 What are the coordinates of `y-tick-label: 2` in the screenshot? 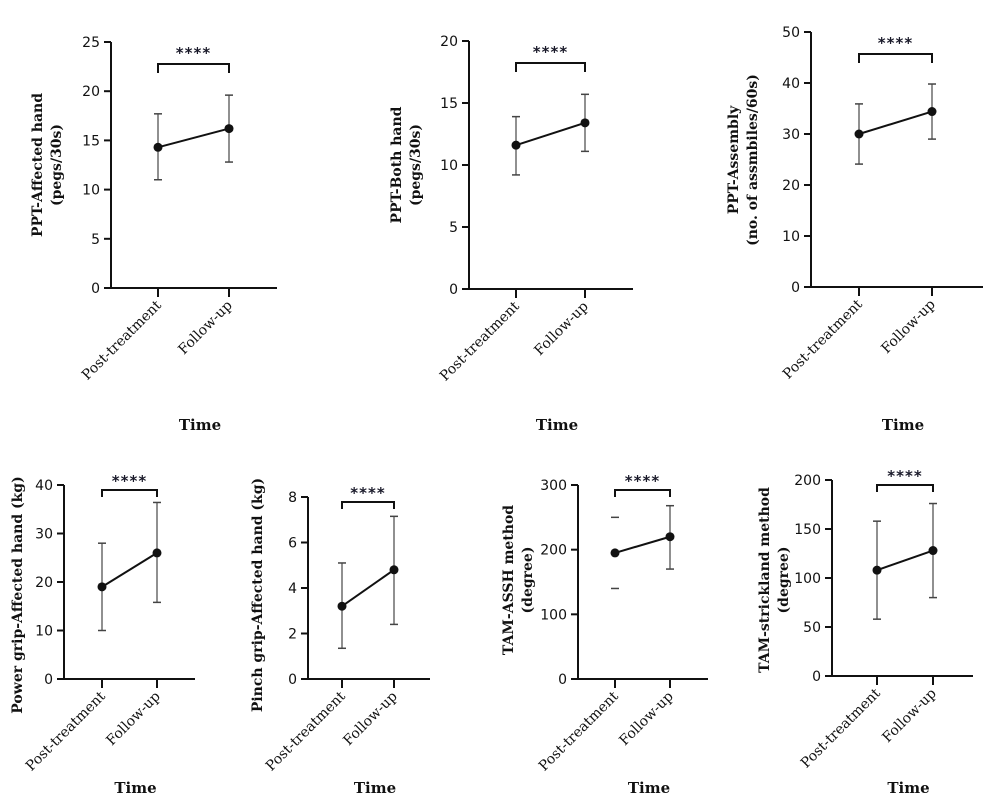 It's located at (292, 635).